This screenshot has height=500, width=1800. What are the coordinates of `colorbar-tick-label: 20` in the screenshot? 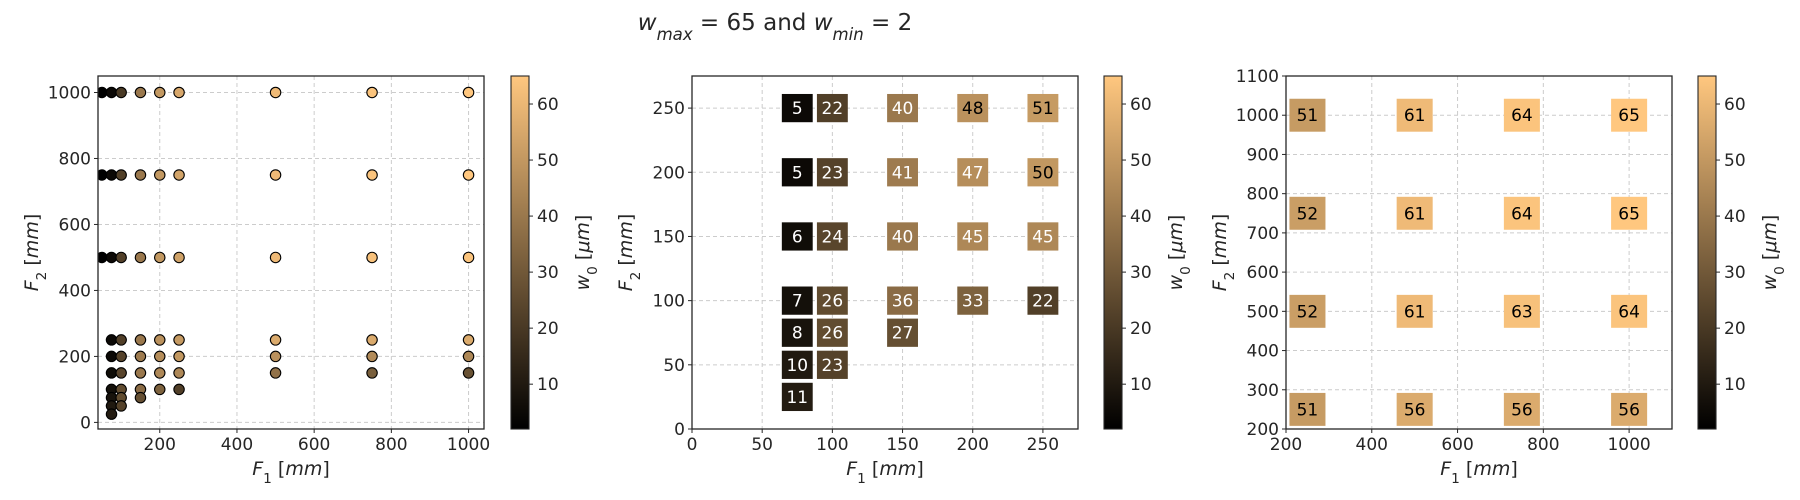 It's located at (1735, 329).